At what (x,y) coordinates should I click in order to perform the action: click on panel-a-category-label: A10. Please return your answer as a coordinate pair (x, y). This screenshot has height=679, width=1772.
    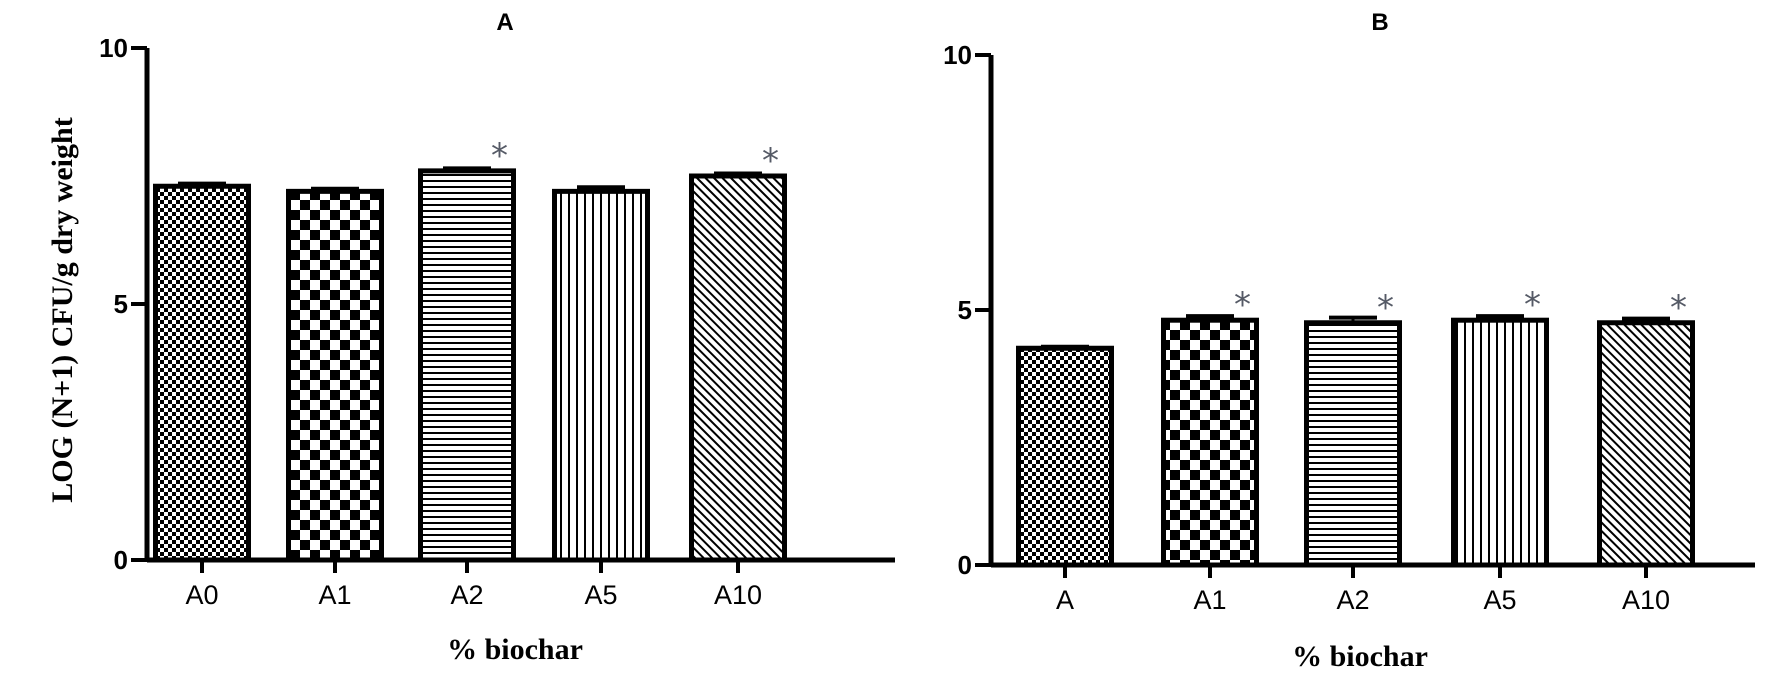
    Looking at the image, I should click on (738, 595).